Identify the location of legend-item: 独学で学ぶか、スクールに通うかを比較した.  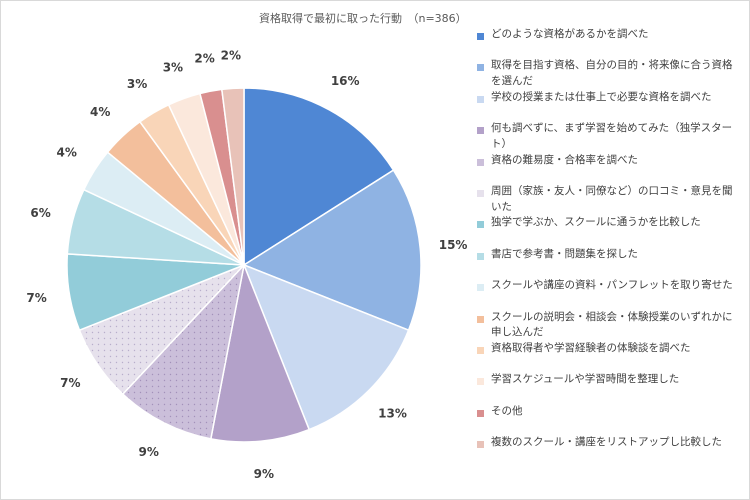
(609, 230).